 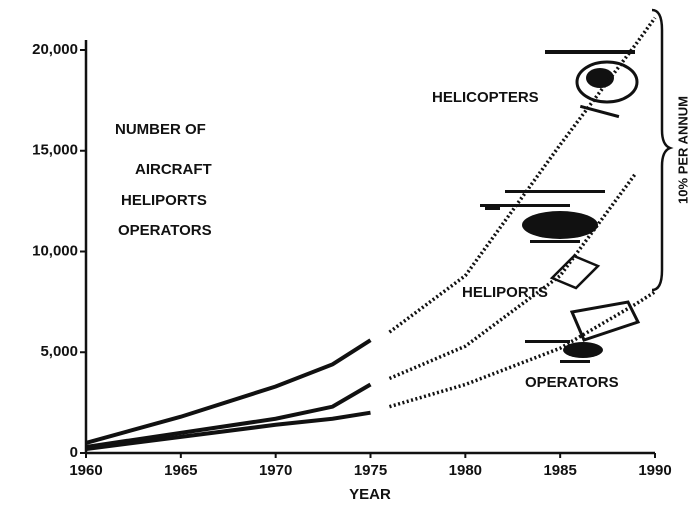 I want to click on y-axis-label: AIRCRAFT, so click(x=173, y=169).